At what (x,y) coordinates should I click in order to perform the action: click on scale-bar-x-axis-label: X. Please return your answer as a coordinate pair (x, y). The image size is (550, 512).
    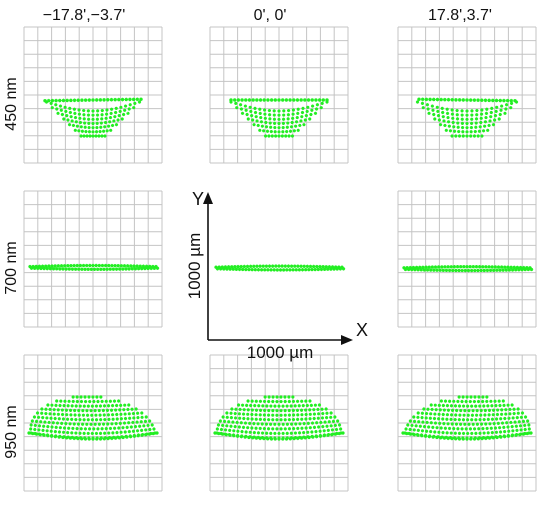
    Looking at the image, I should click on (362, 330).